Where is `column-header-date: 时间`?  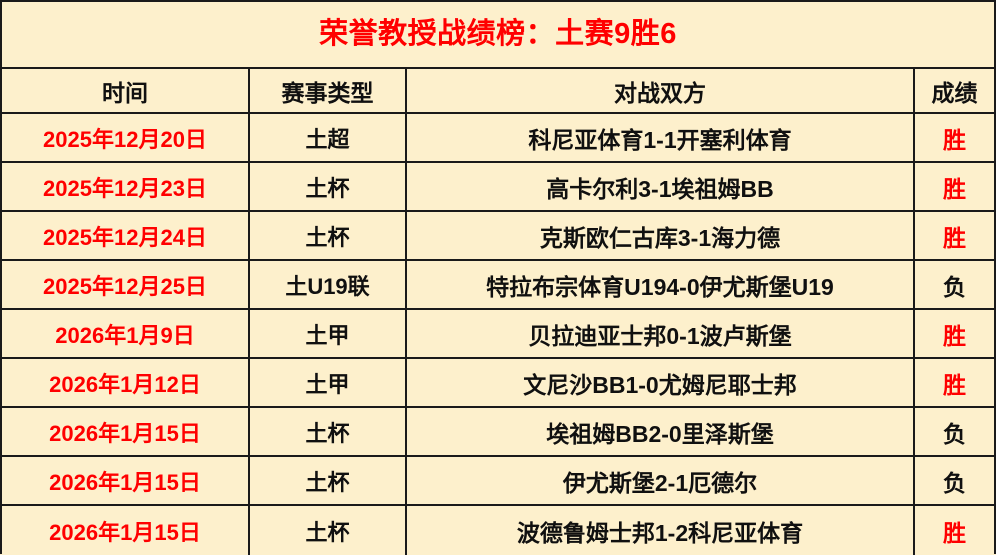 column-header-date: 时间 is located at coordinates (126, 90).